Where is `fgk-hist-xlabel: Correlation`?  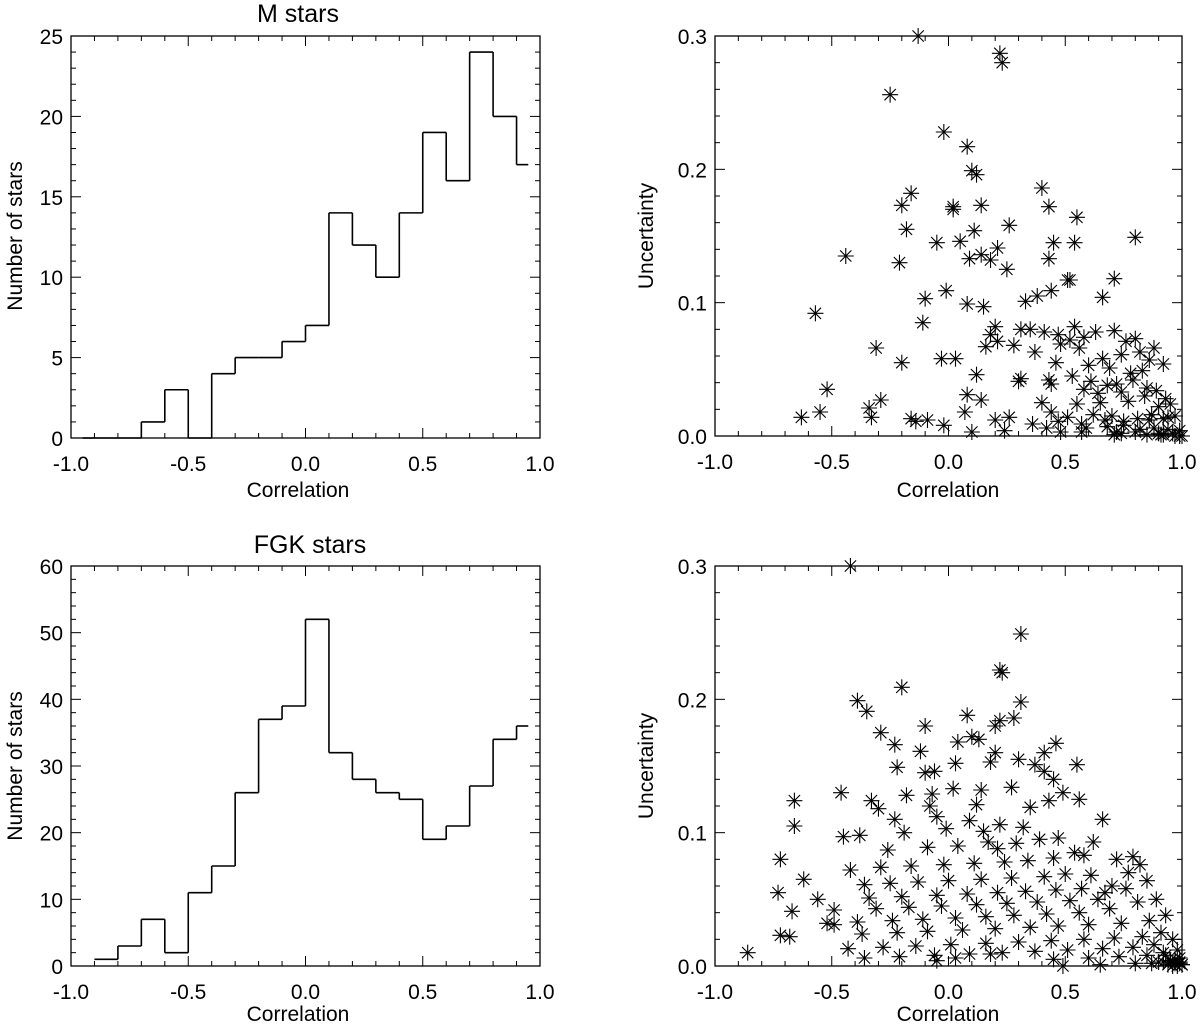 fgk-hist-xlabel: Correlation is located at coordinates (298, 1014).